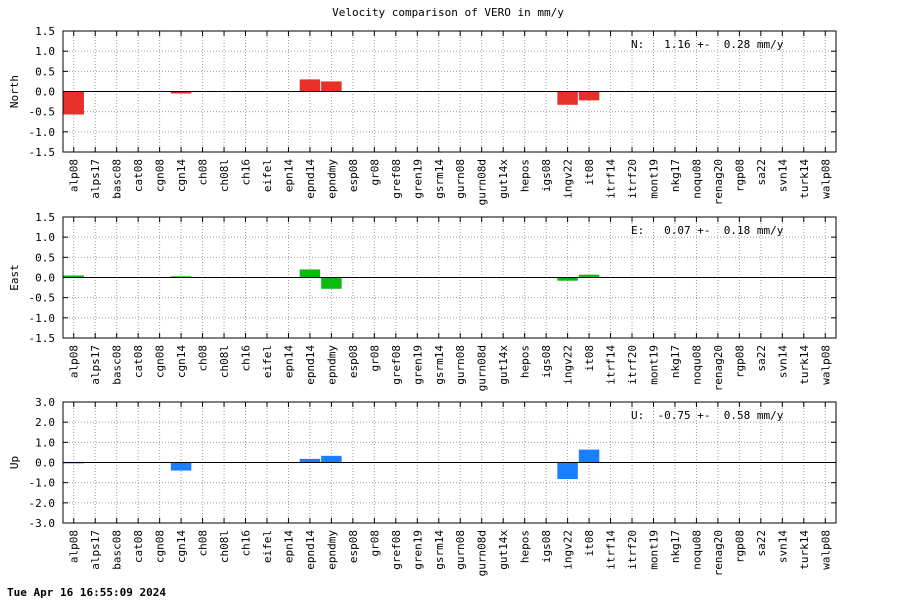  Describe the element at coordinates (267, 361) in the screenshot. I see `x-tick-label-eifel: eifel` at that location.